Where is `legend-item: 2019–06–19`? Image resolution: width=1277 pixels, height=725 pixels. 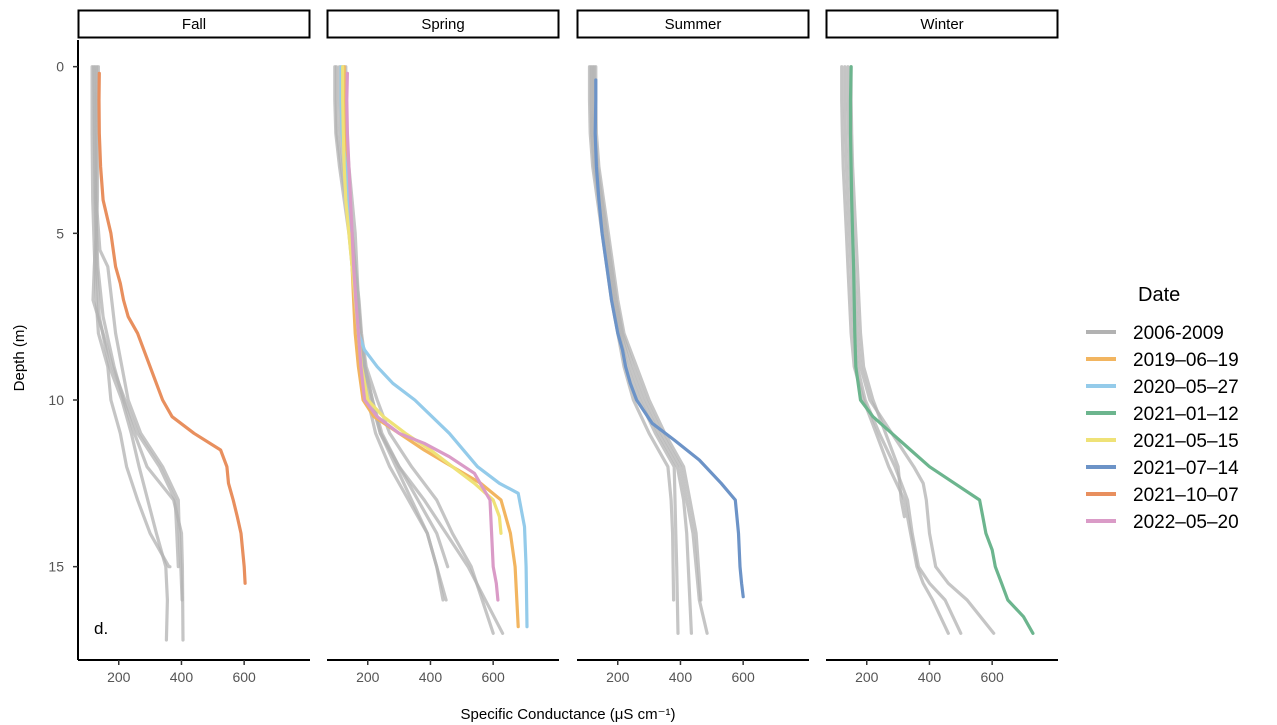 legend-item: 2019–06–19 is located at coordinates (1162, 360).